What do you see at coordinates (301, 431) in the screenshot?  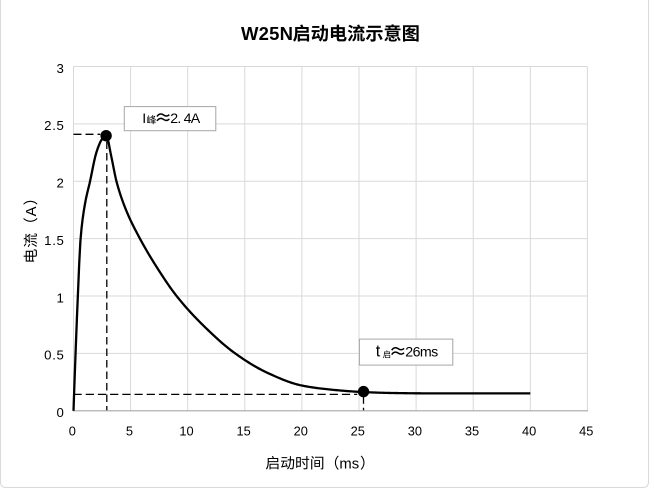 I see `svg-text: 20` at bounding box center [301, 431].